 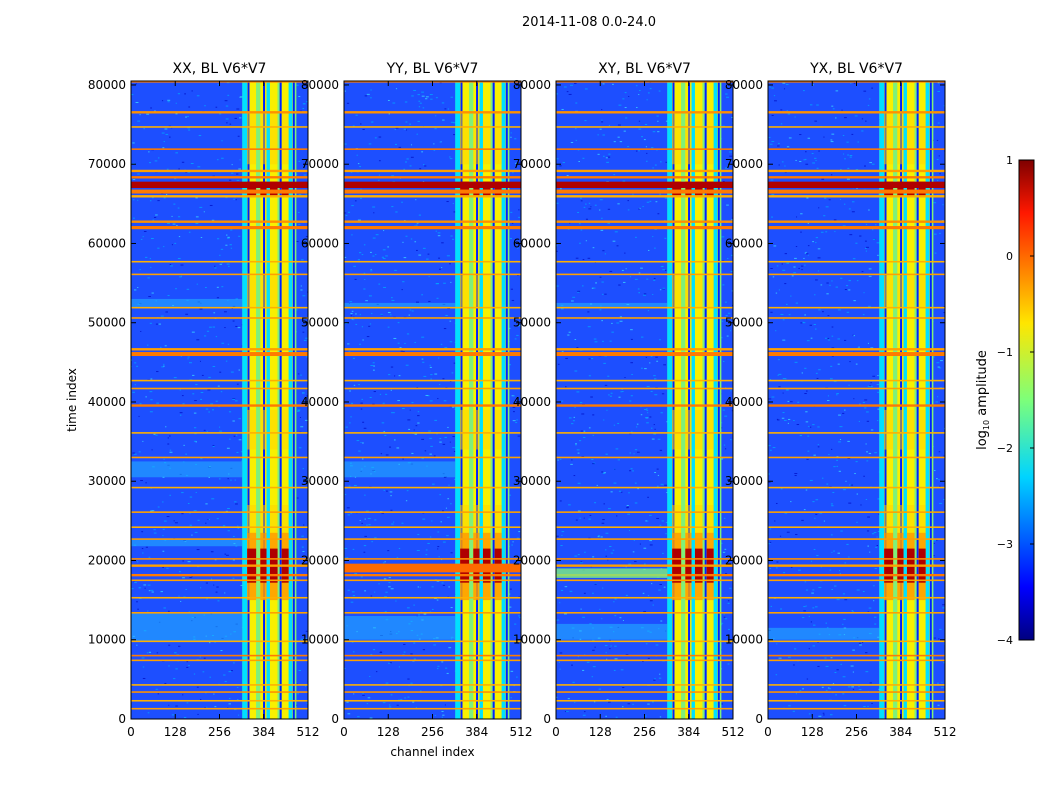 I want to click on colorbar-label: log10 amplitude, so click(x=983, y=400).